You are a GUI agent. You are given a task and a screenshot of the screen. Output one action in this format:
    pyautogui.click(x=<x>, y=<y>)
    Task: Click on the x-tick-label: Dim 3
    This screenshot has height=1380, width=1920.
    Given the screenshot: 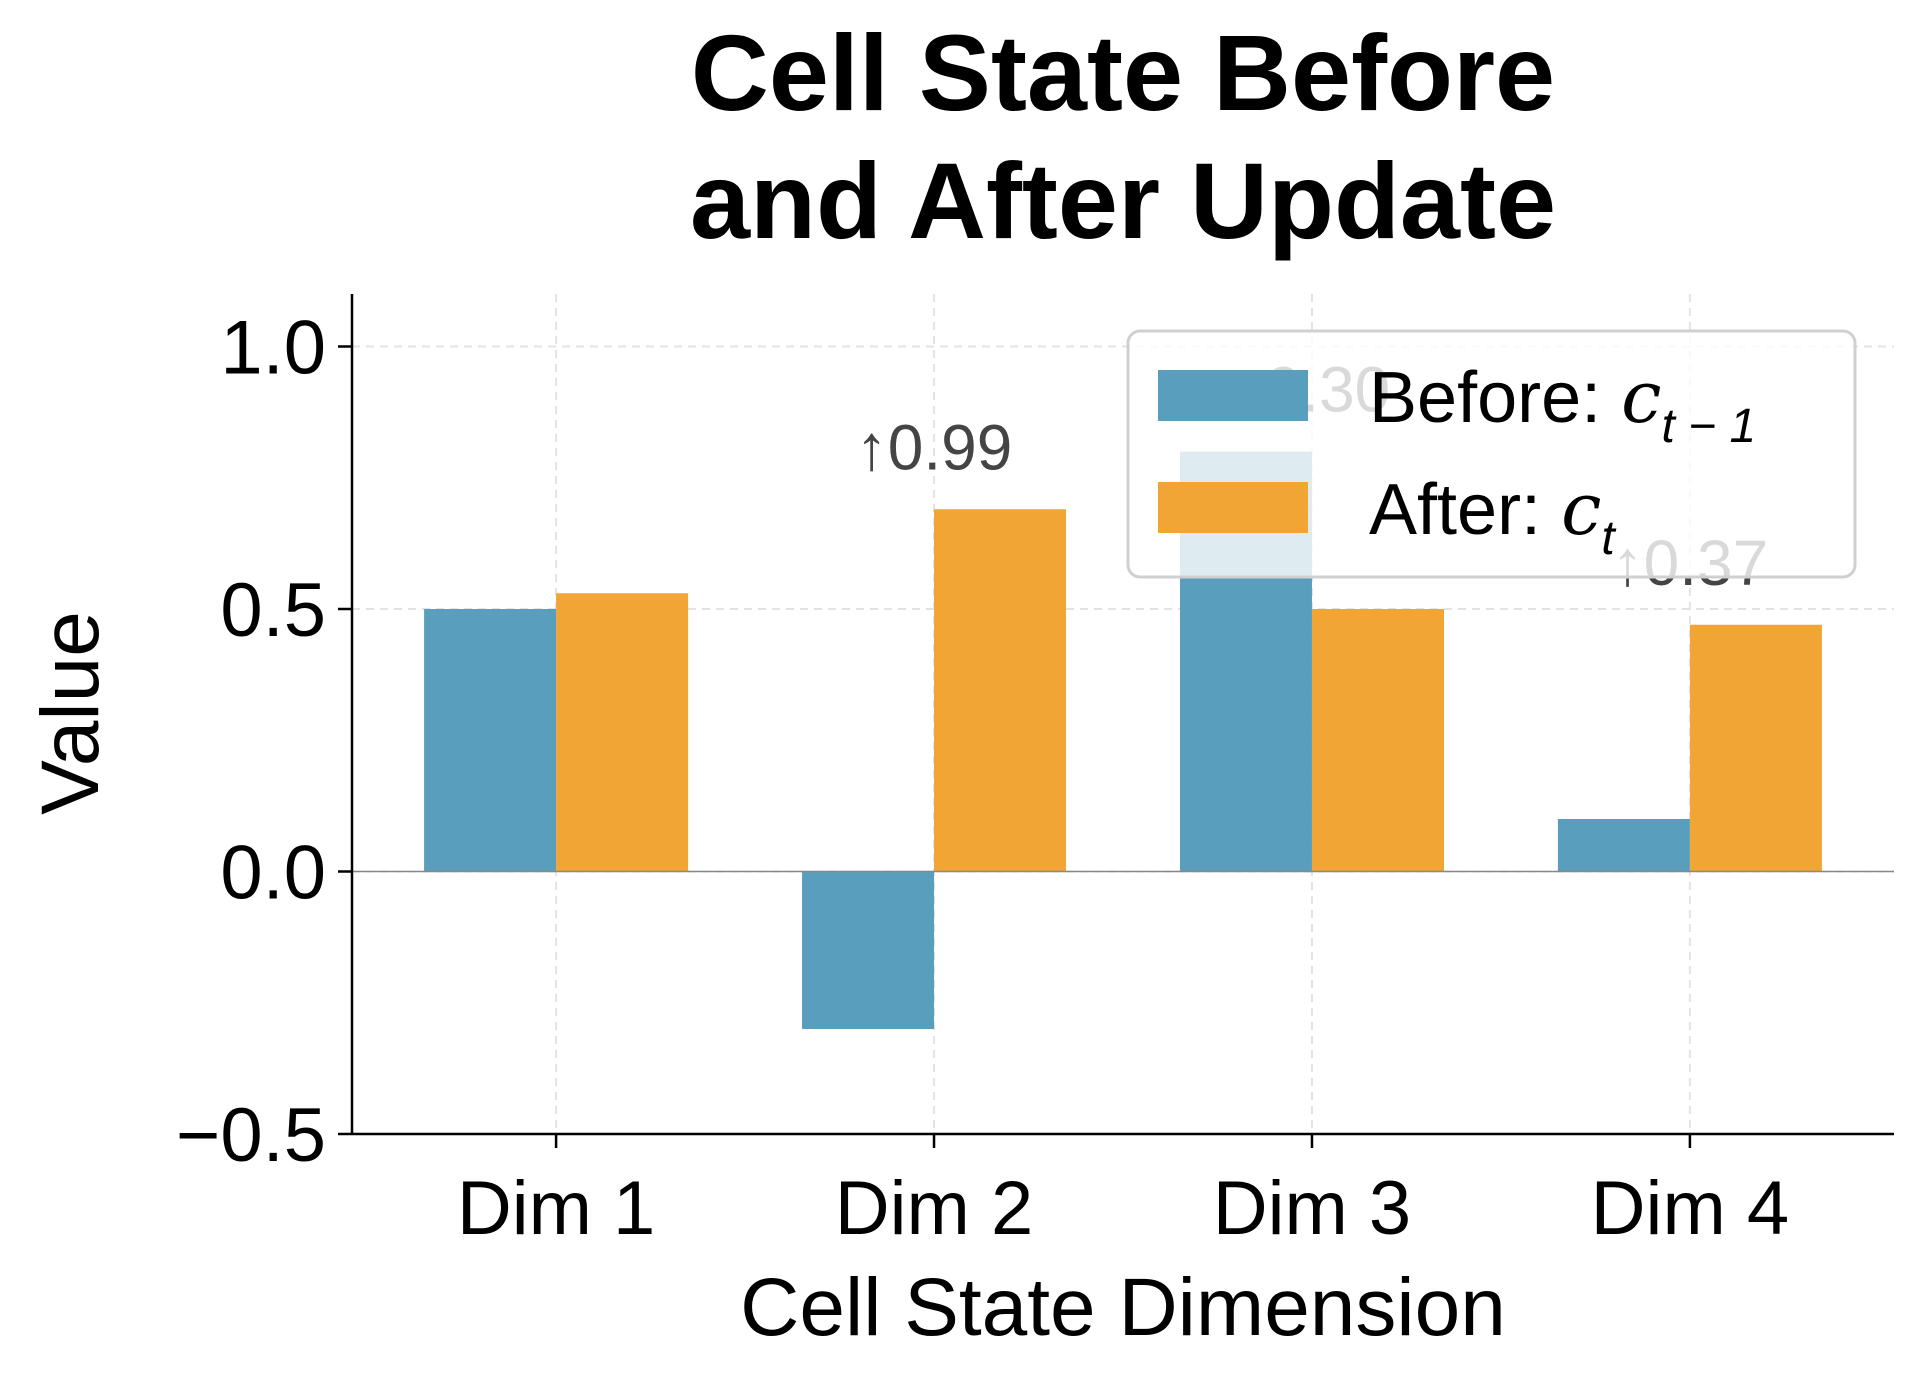 What is the action you would take?
    pyautogui.click(x=1312, y=1208)
    